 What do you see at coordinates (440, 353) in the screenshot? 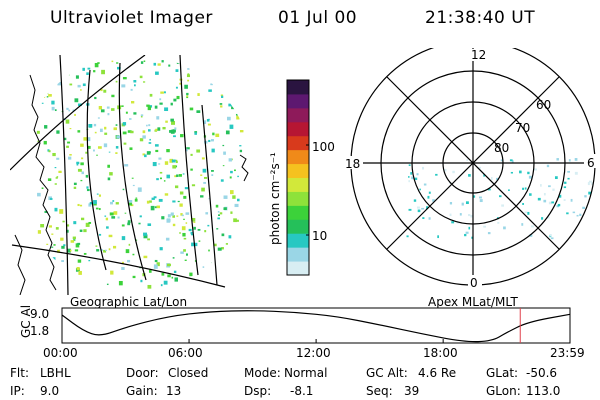
I see `chart-xtick-3: 18:00` at bounding box center [440, 353].